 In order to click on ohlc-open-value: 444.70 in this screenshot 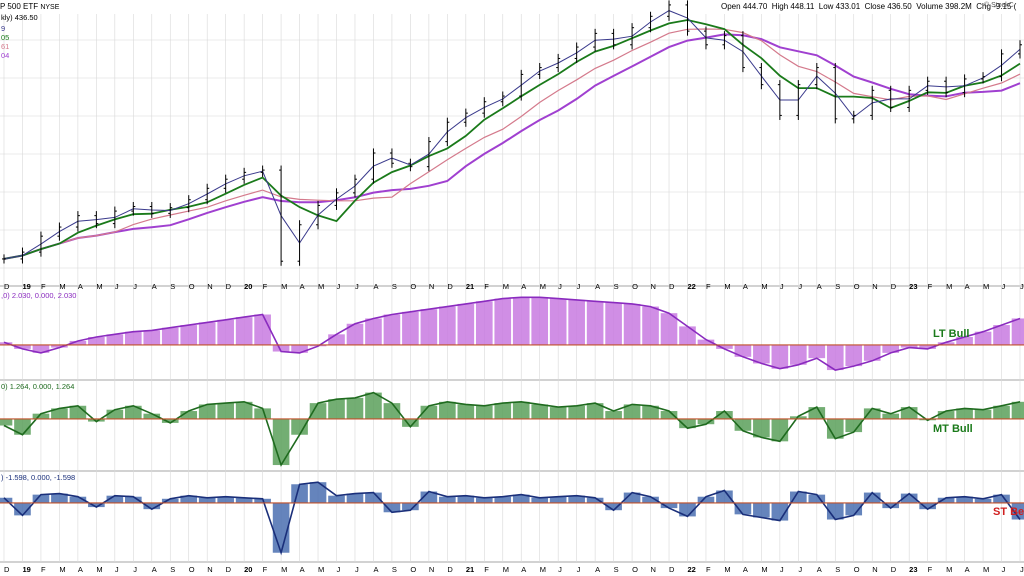, I will do `click(755, 6)`.